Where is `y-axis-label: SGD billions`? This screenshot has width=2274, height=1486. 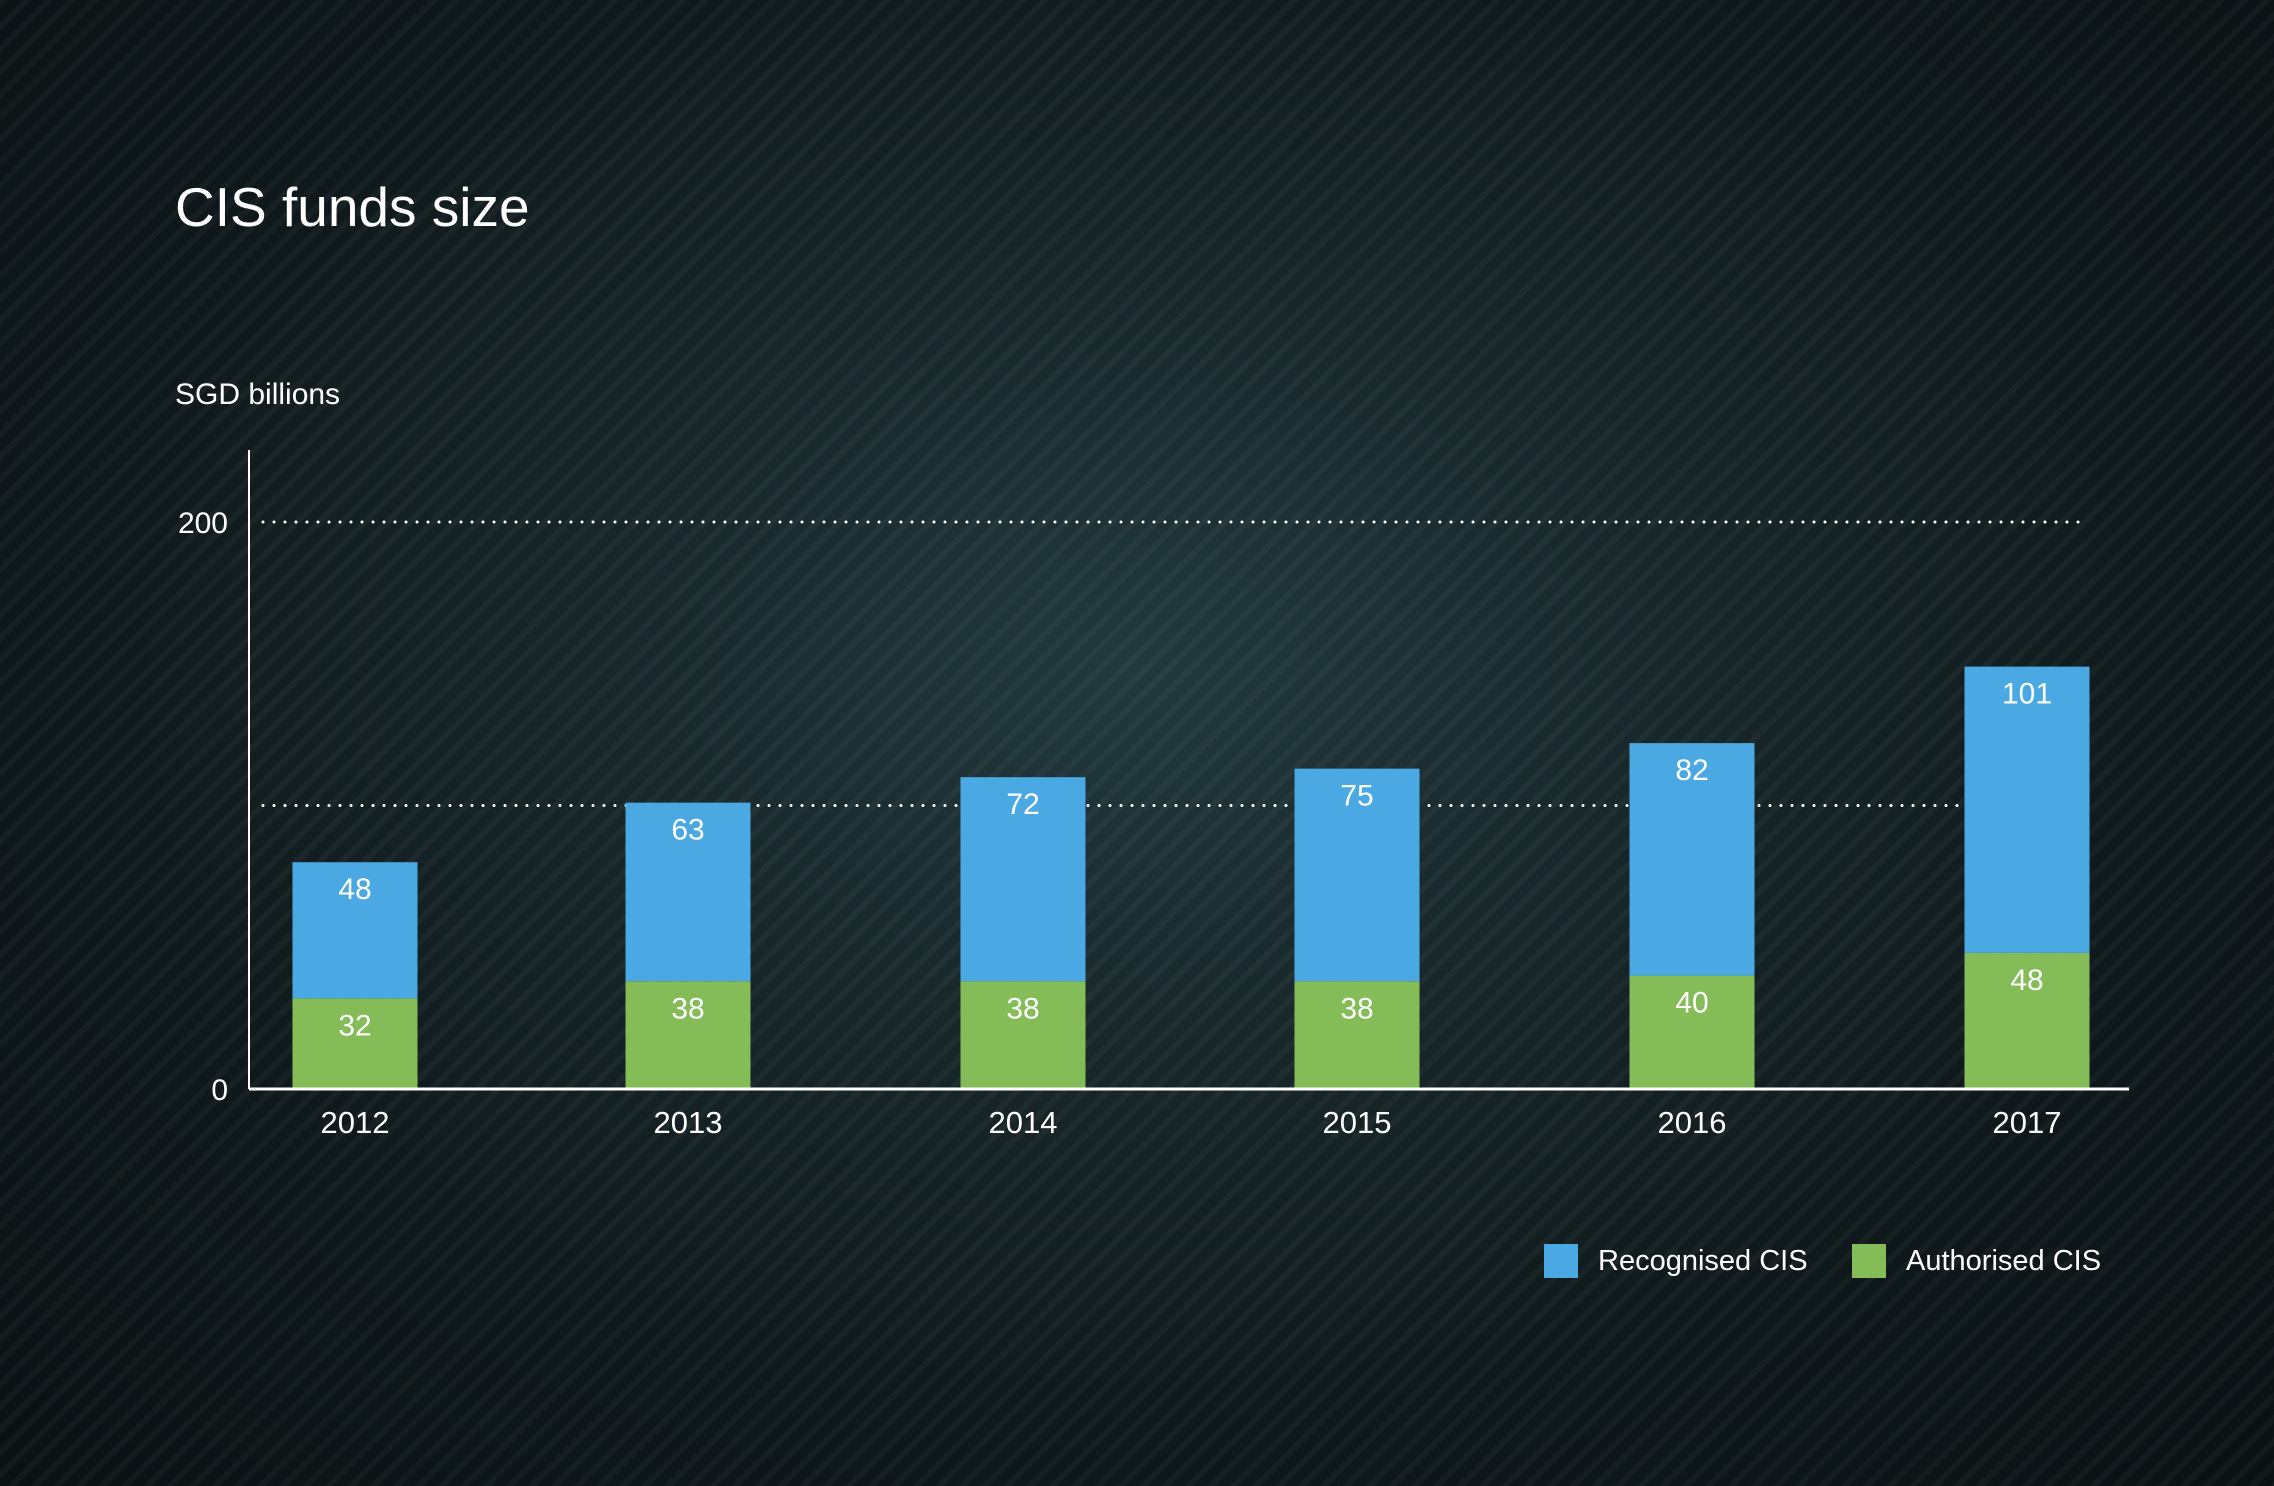
y-axis-label: SGD billions is located at coordinates (258, 394).